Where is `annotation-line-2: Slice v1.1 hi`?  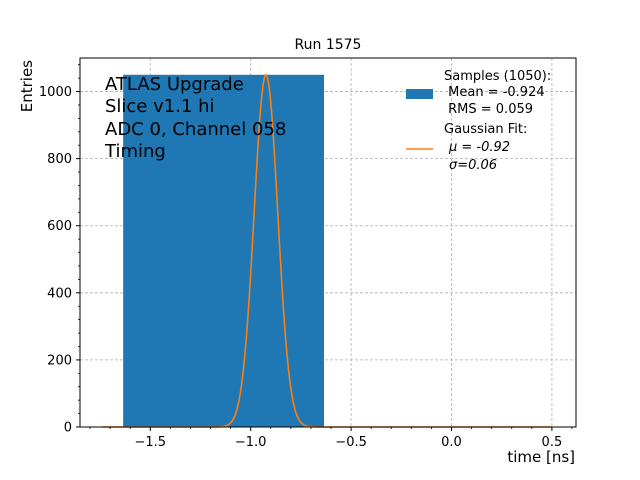
annotation-line-2: Slice v1.1 hi is located at coordinates (160, 106).